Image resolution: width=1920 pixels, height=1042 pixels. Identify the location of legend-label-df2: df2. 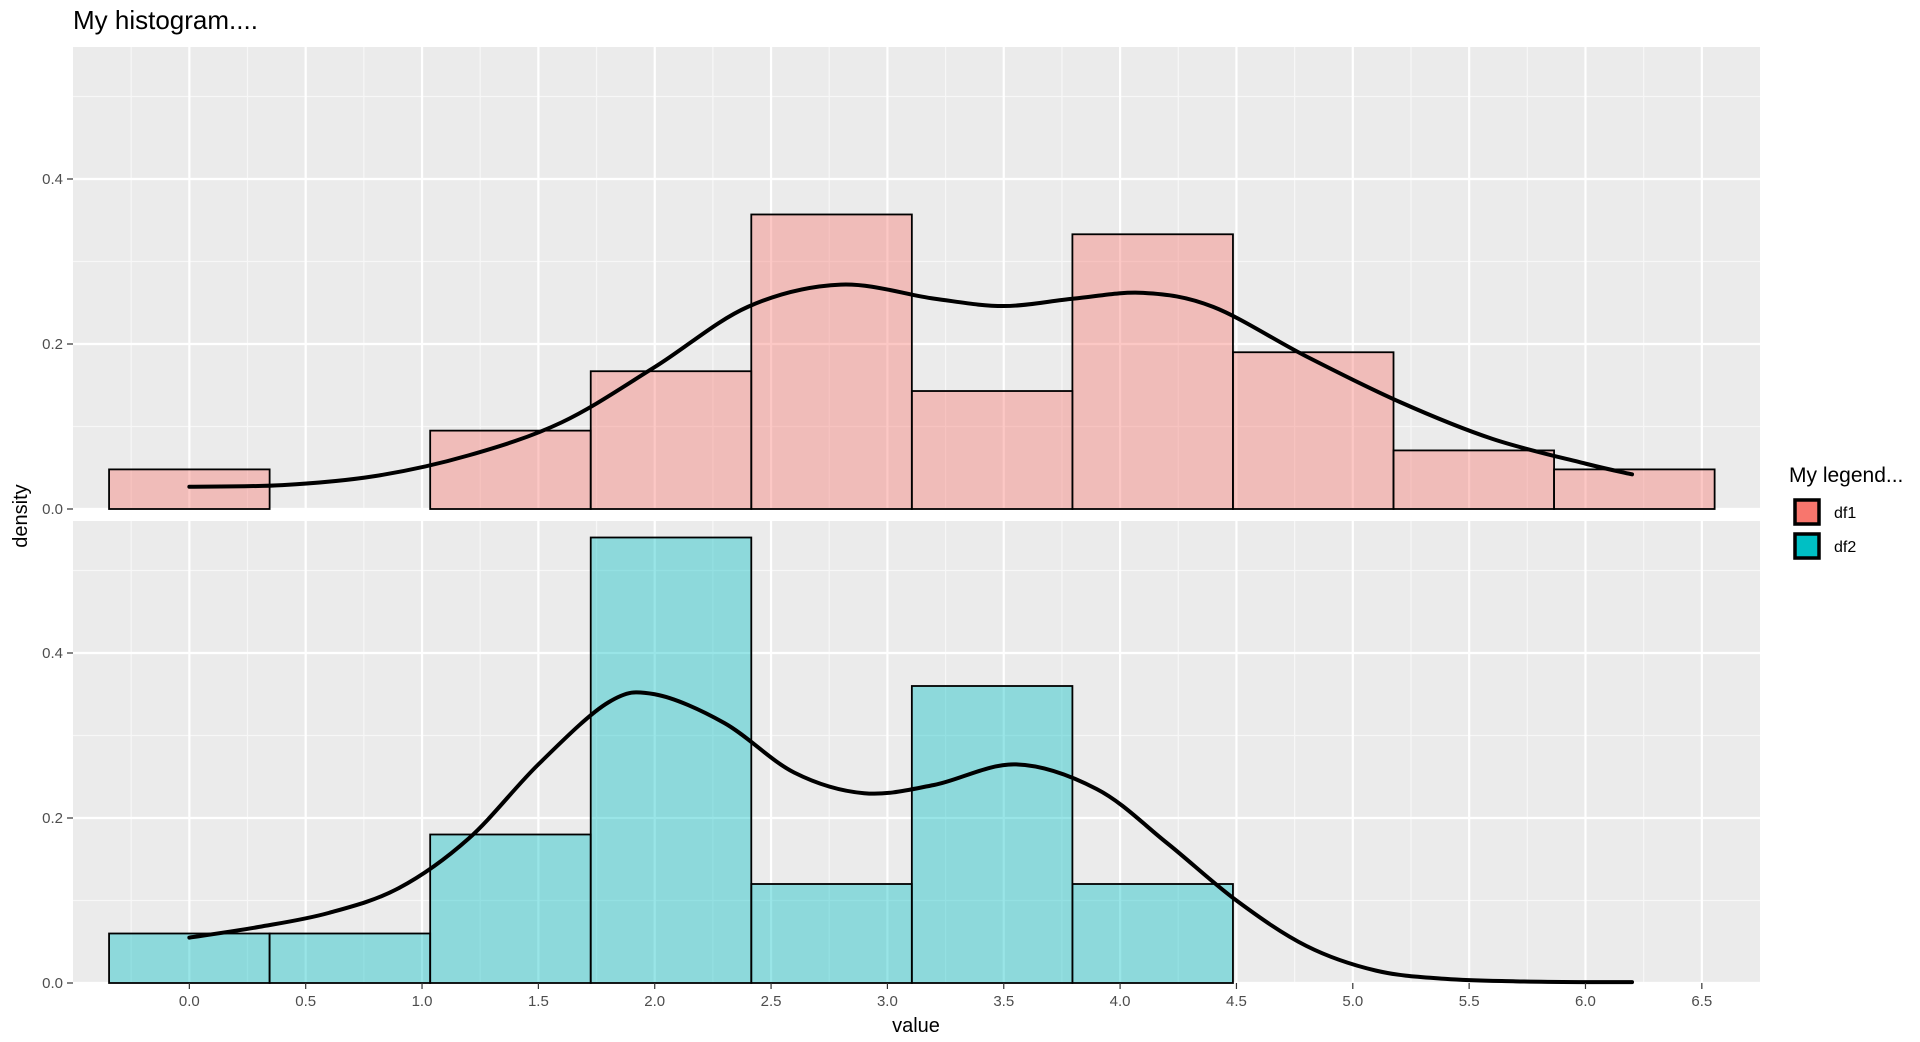
(1845, 547).